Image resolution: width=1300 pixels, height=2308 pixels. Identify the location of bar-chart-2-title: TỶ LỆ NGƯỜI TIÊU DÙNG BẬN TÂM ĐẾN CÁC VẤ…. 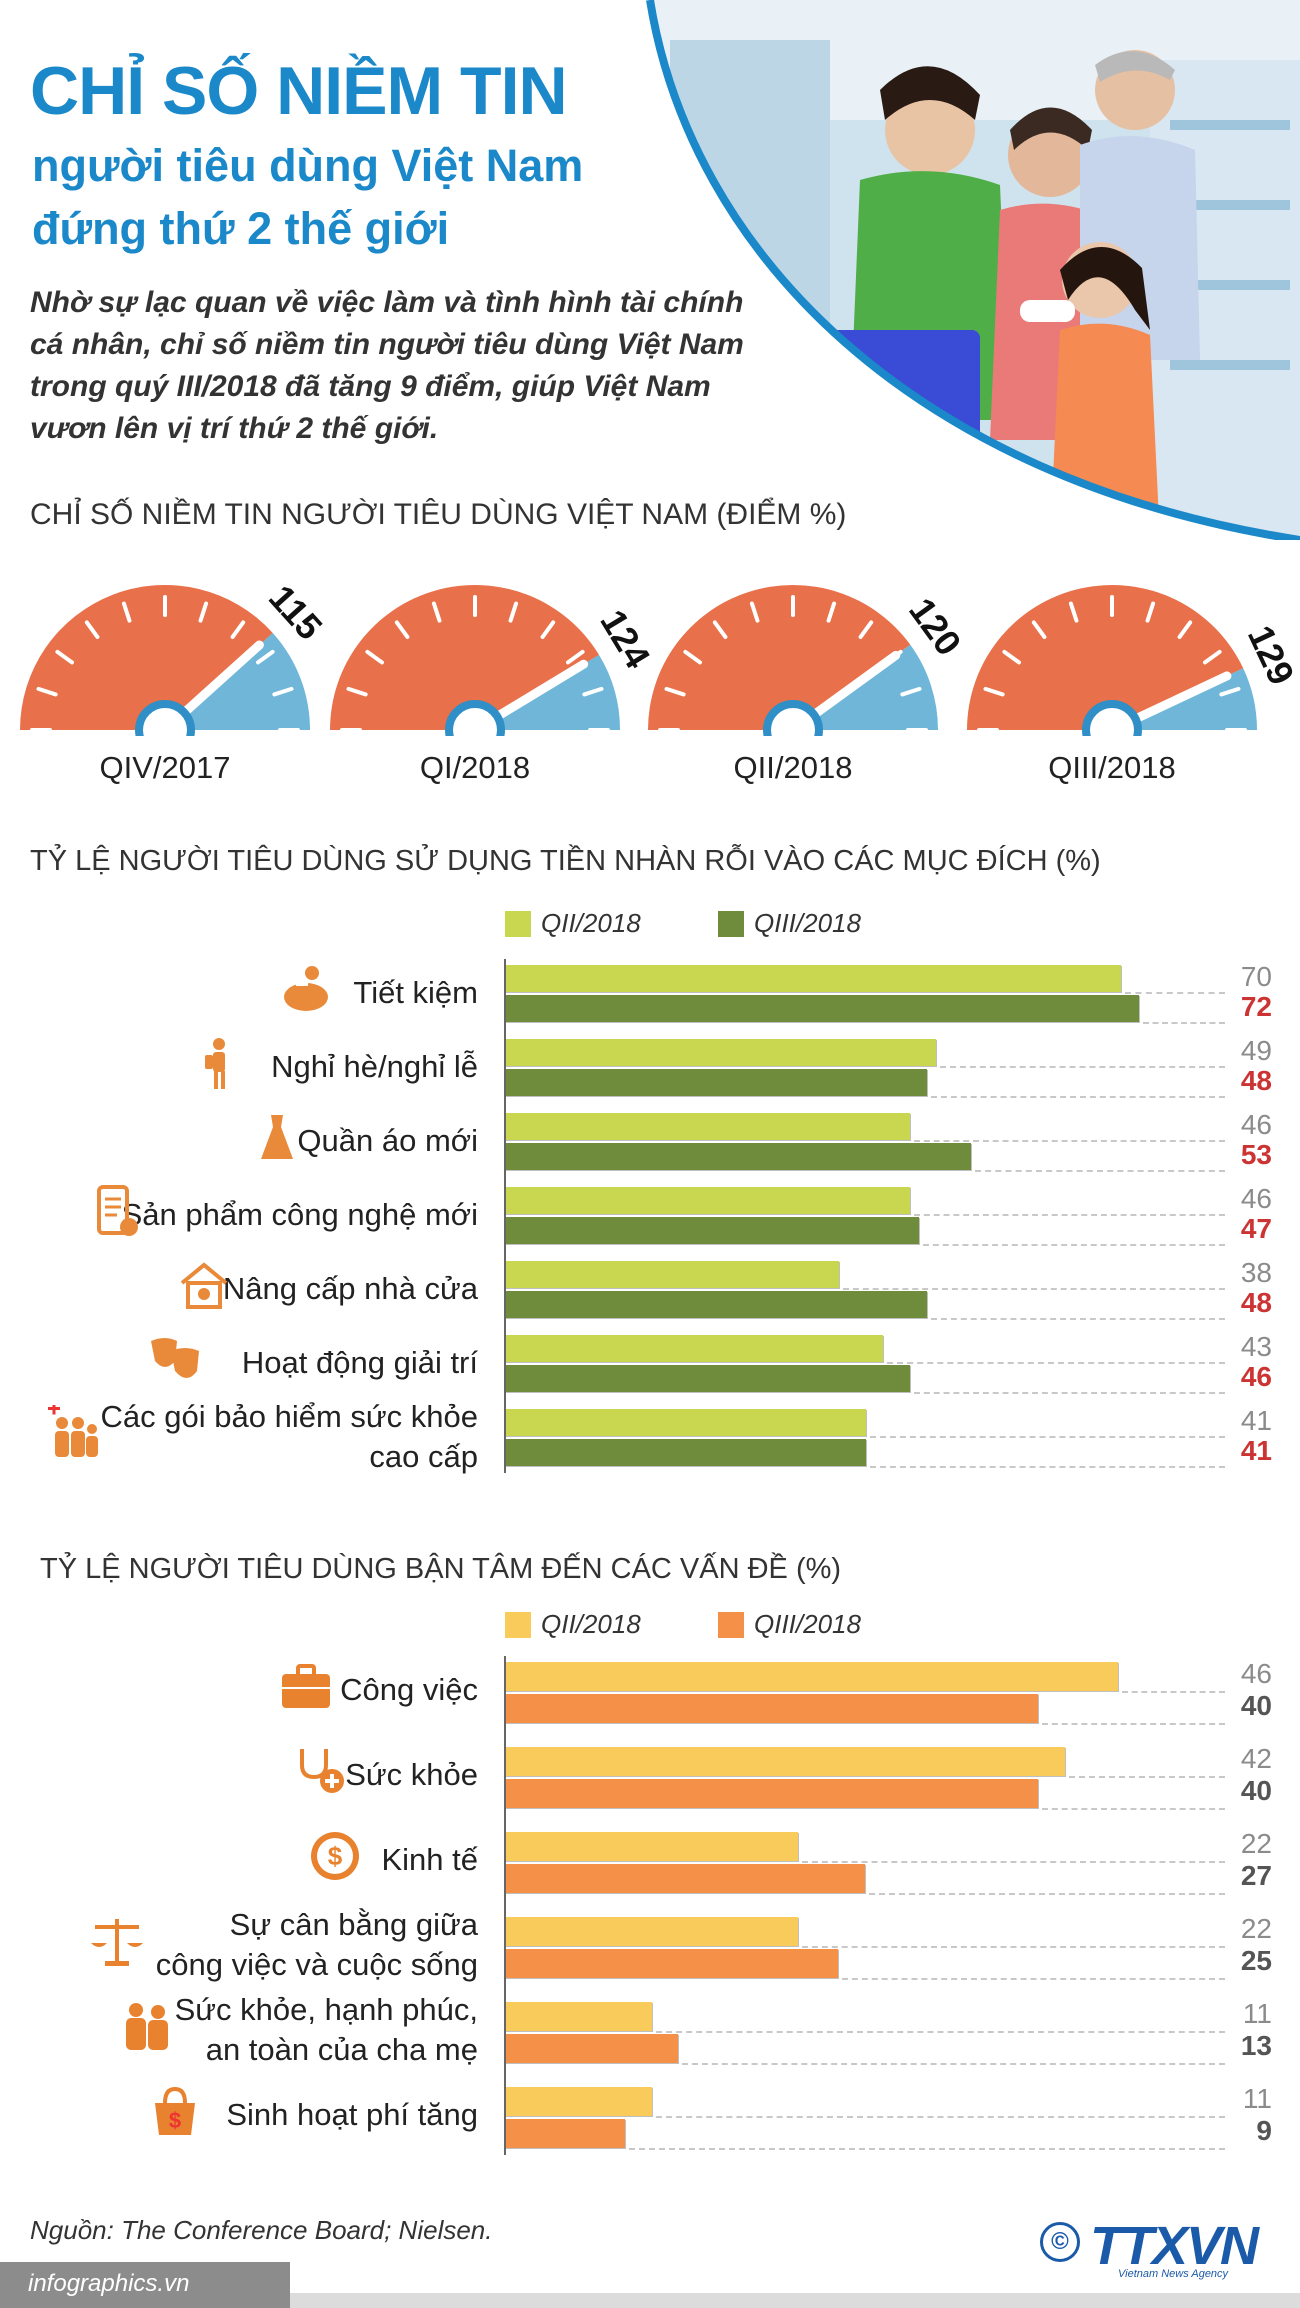
(441, 1569).